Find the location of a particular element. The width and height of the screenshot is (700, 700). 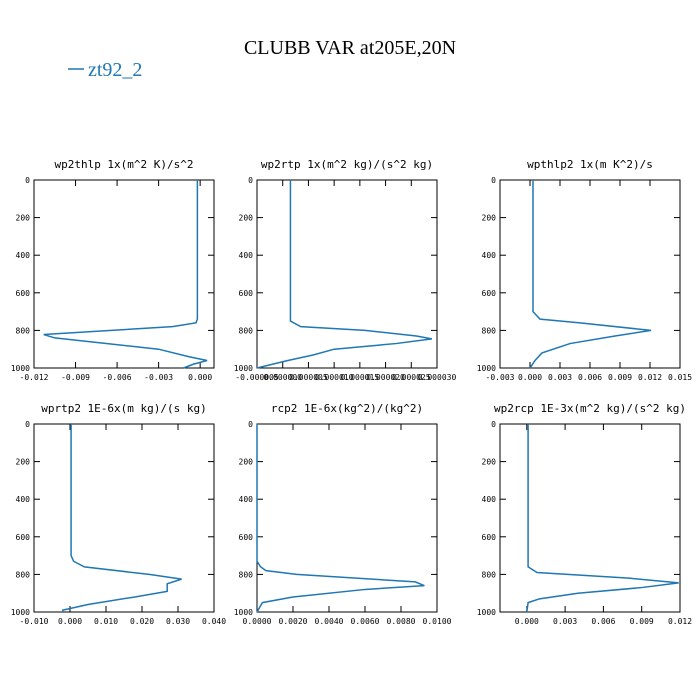

x-tick-label: 0.040 is located at coordinates (214, 621).